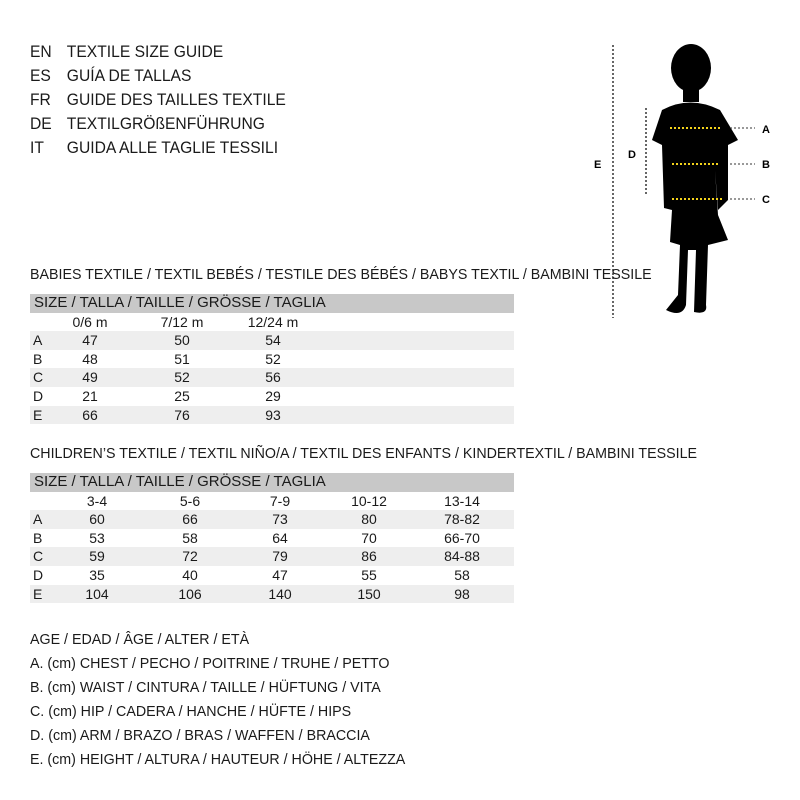 The image size is (800, 800). I want to click on language-code: ES, so click(40, 75).